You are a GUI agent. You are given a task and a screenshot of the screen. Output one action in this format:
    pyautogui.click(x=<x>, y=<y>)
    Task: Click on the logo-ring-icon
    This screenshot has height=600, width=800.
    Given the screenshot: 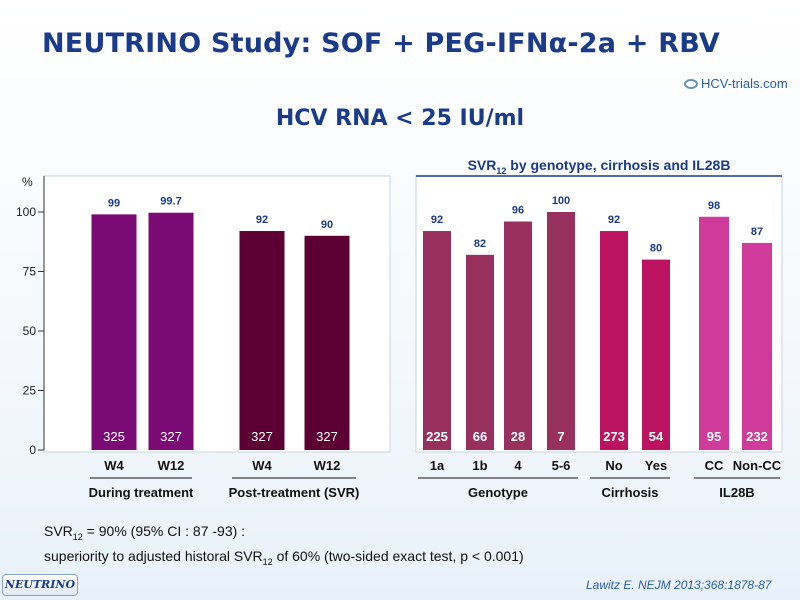 What is the action you would take?
    pyautogui.click(x=691, y=84)
    